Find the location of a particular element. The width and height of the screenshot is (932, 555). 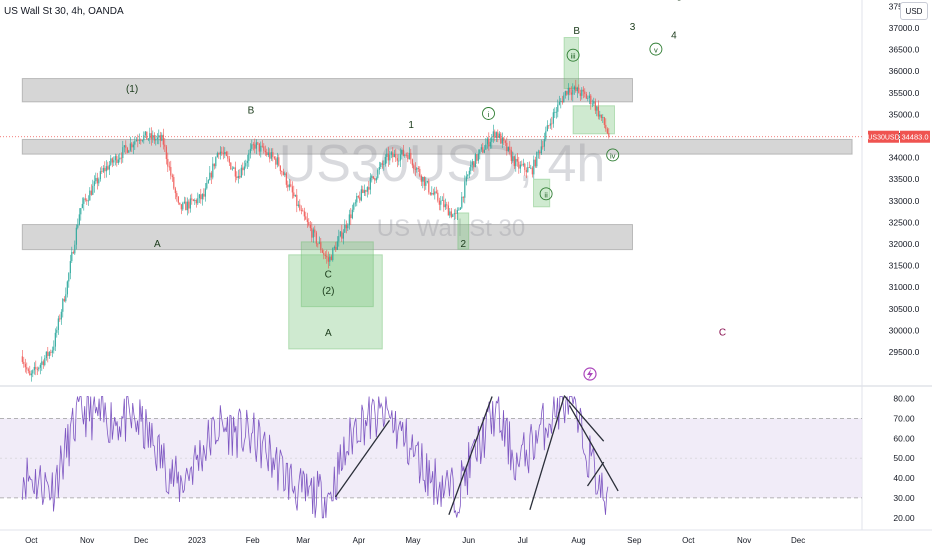

rsi-tick-label: 20.00 is located at coordinates (904, 518).